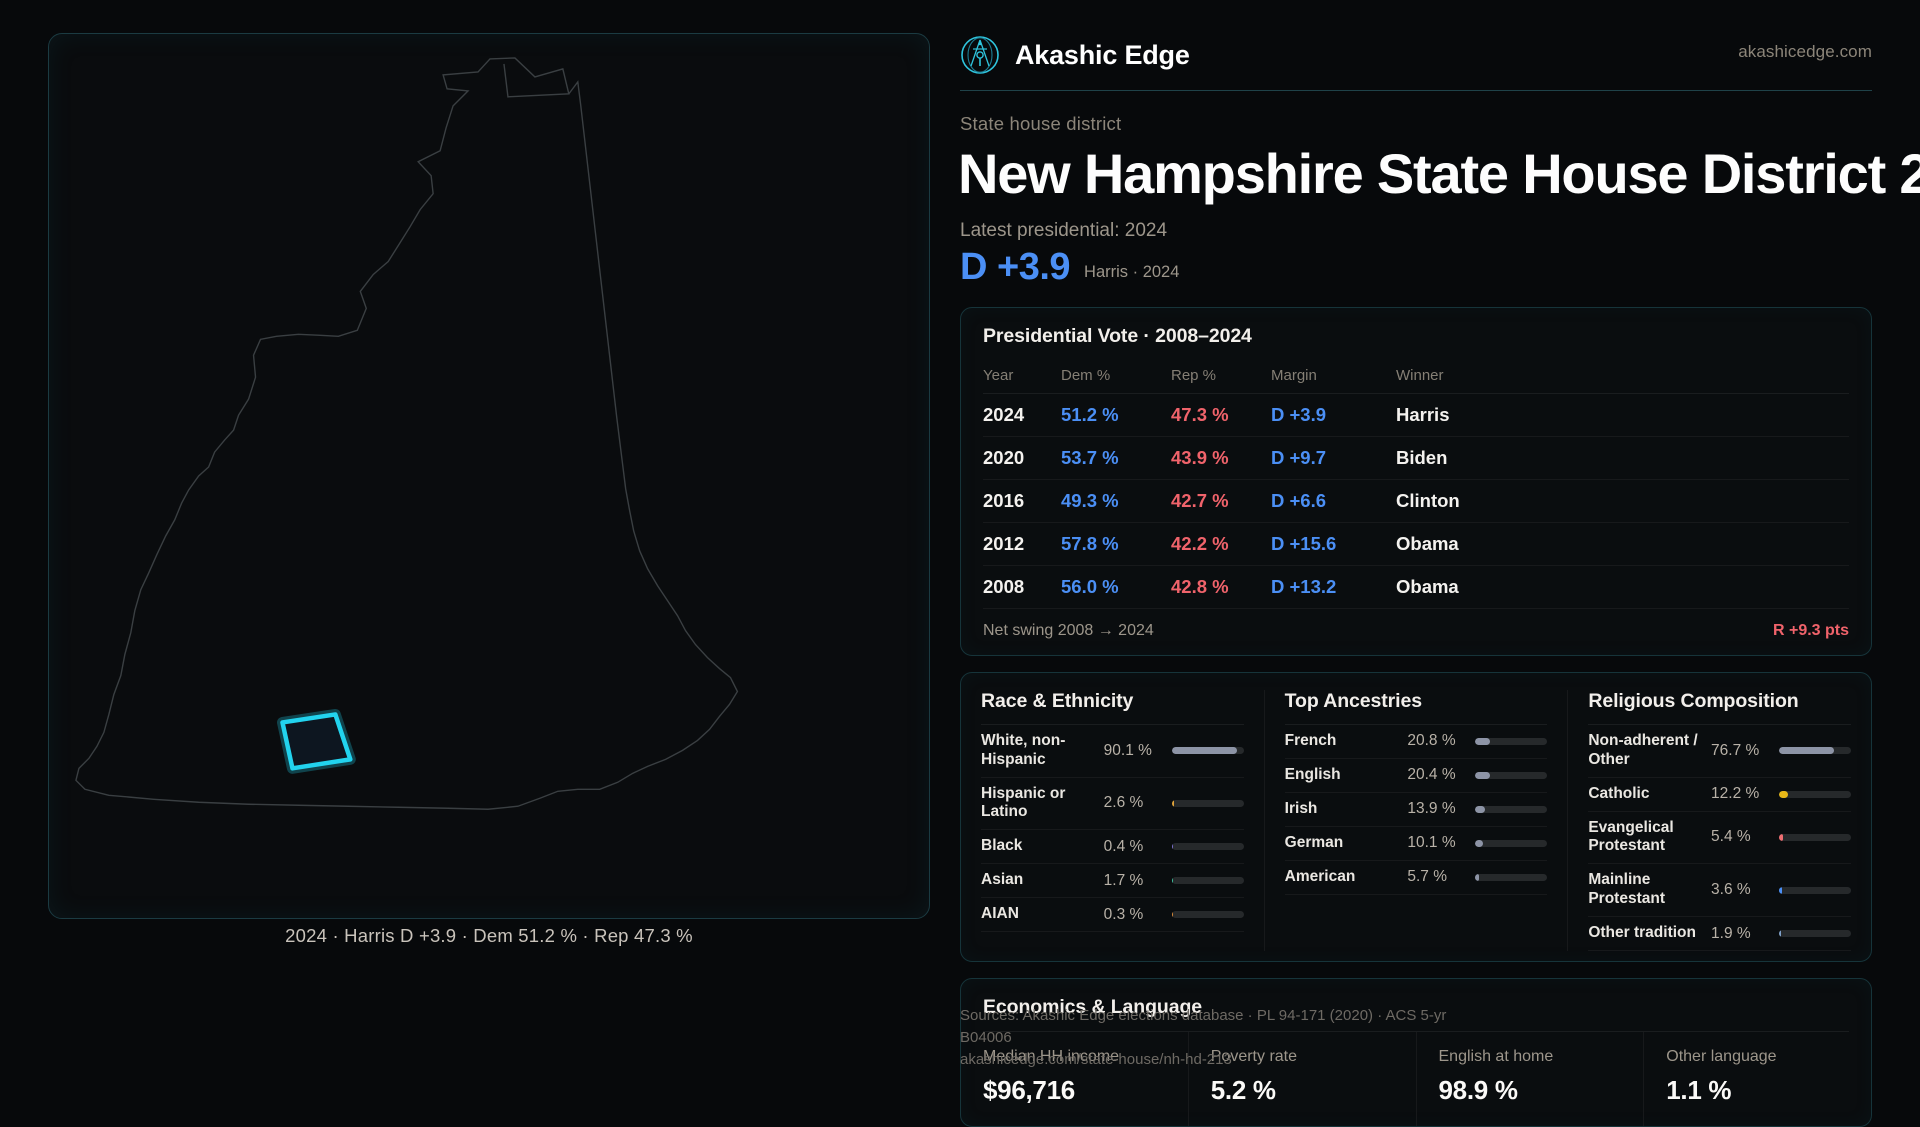  Describe the element at coordinates (1431, 843) in the screenshot. I see `metric-value: 10.1 %` at that location.